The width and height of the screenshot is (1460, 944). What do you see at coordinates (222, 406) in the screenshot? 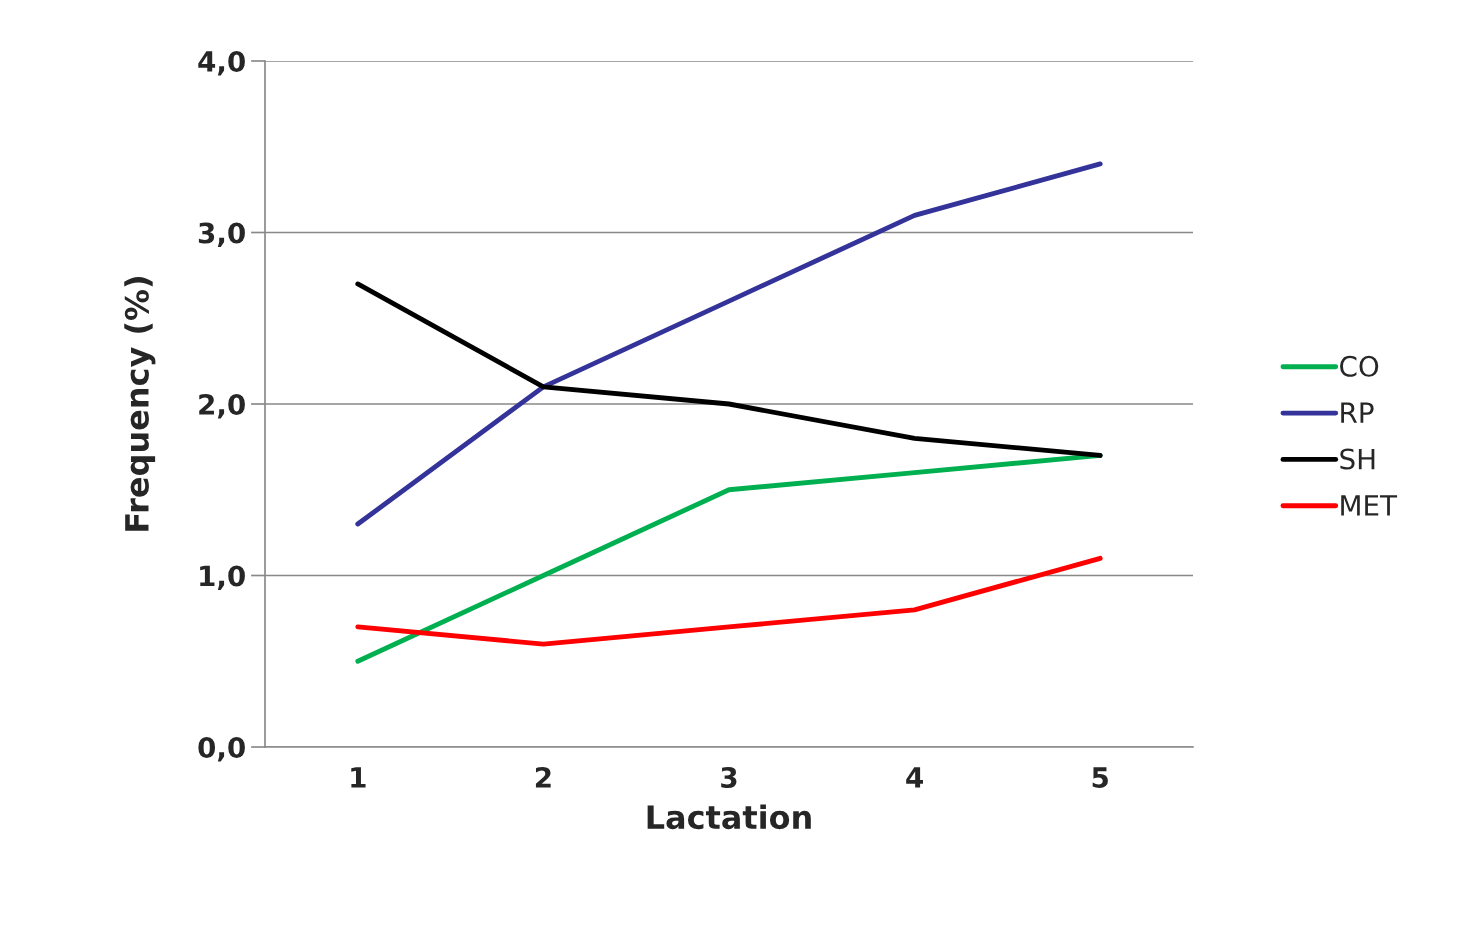
I see `y-tick-label: 2,0` at bounding box center [222, 406].